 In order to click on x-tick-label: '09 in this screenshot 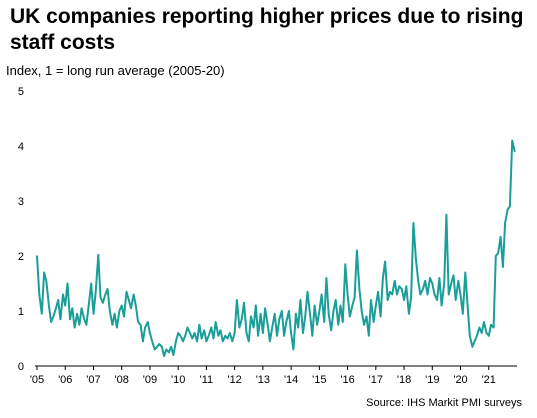, I will do `click(150, 380)`.